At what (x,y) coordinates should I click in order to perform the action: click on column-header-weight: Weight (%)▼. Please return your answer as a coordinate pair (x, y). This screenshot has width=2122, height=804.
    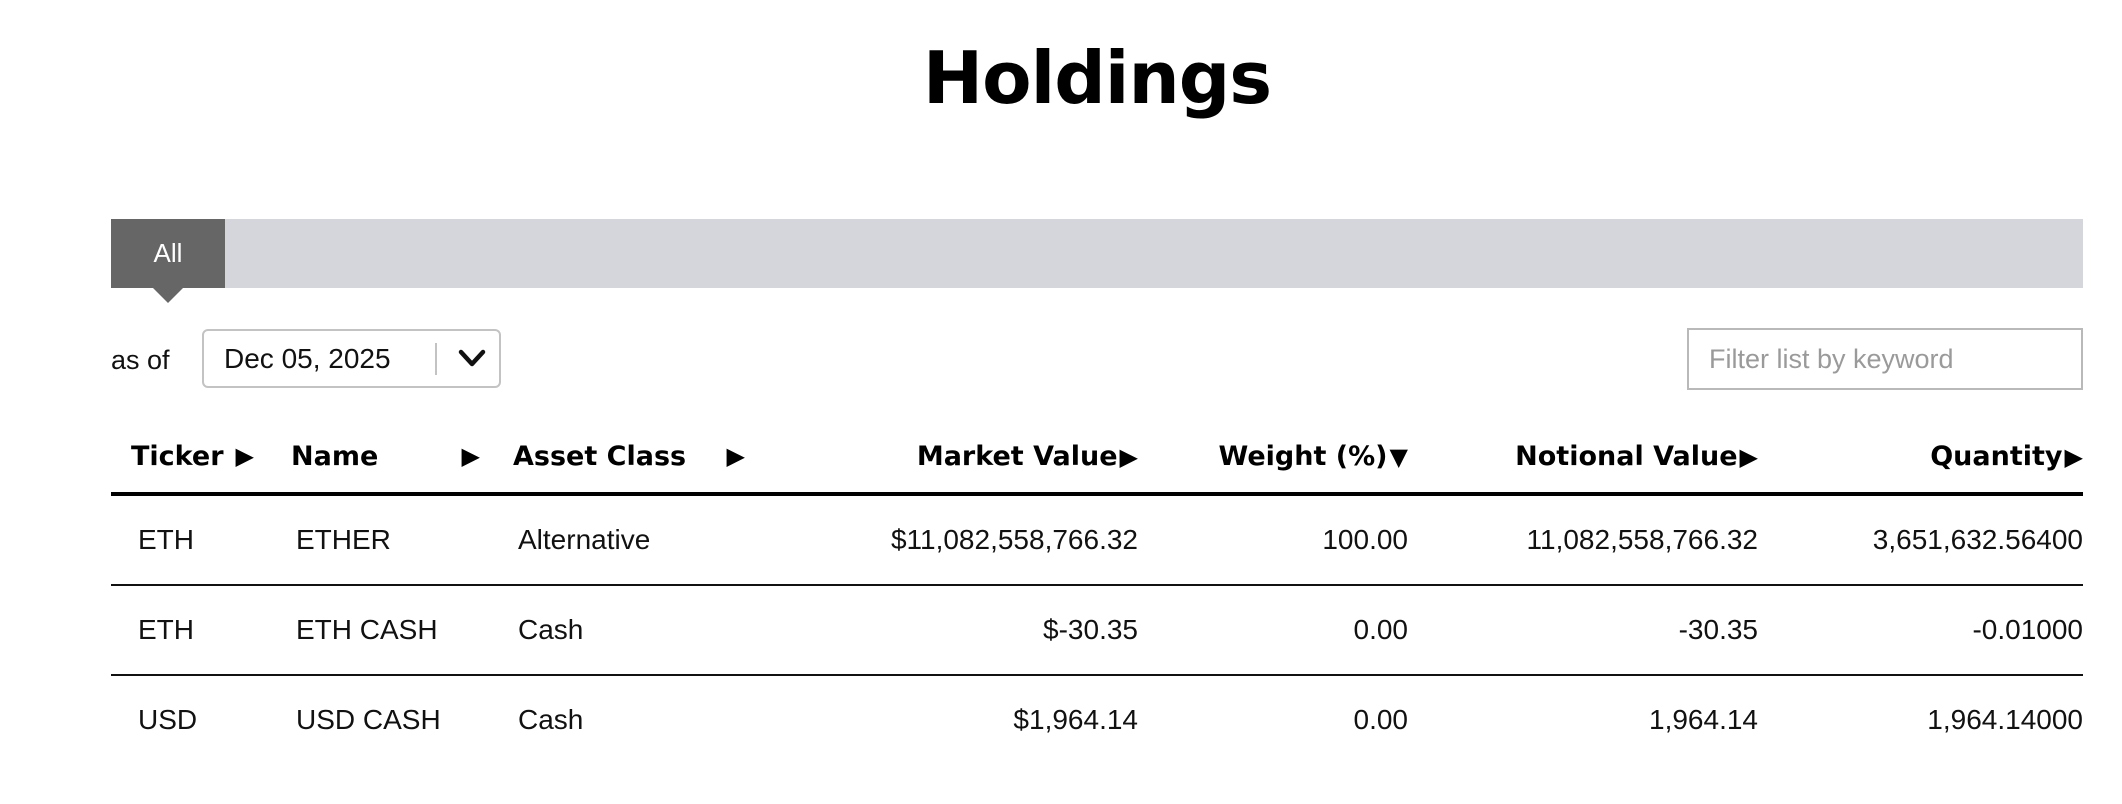
    Looking at the image, I should click on (1273, 458).